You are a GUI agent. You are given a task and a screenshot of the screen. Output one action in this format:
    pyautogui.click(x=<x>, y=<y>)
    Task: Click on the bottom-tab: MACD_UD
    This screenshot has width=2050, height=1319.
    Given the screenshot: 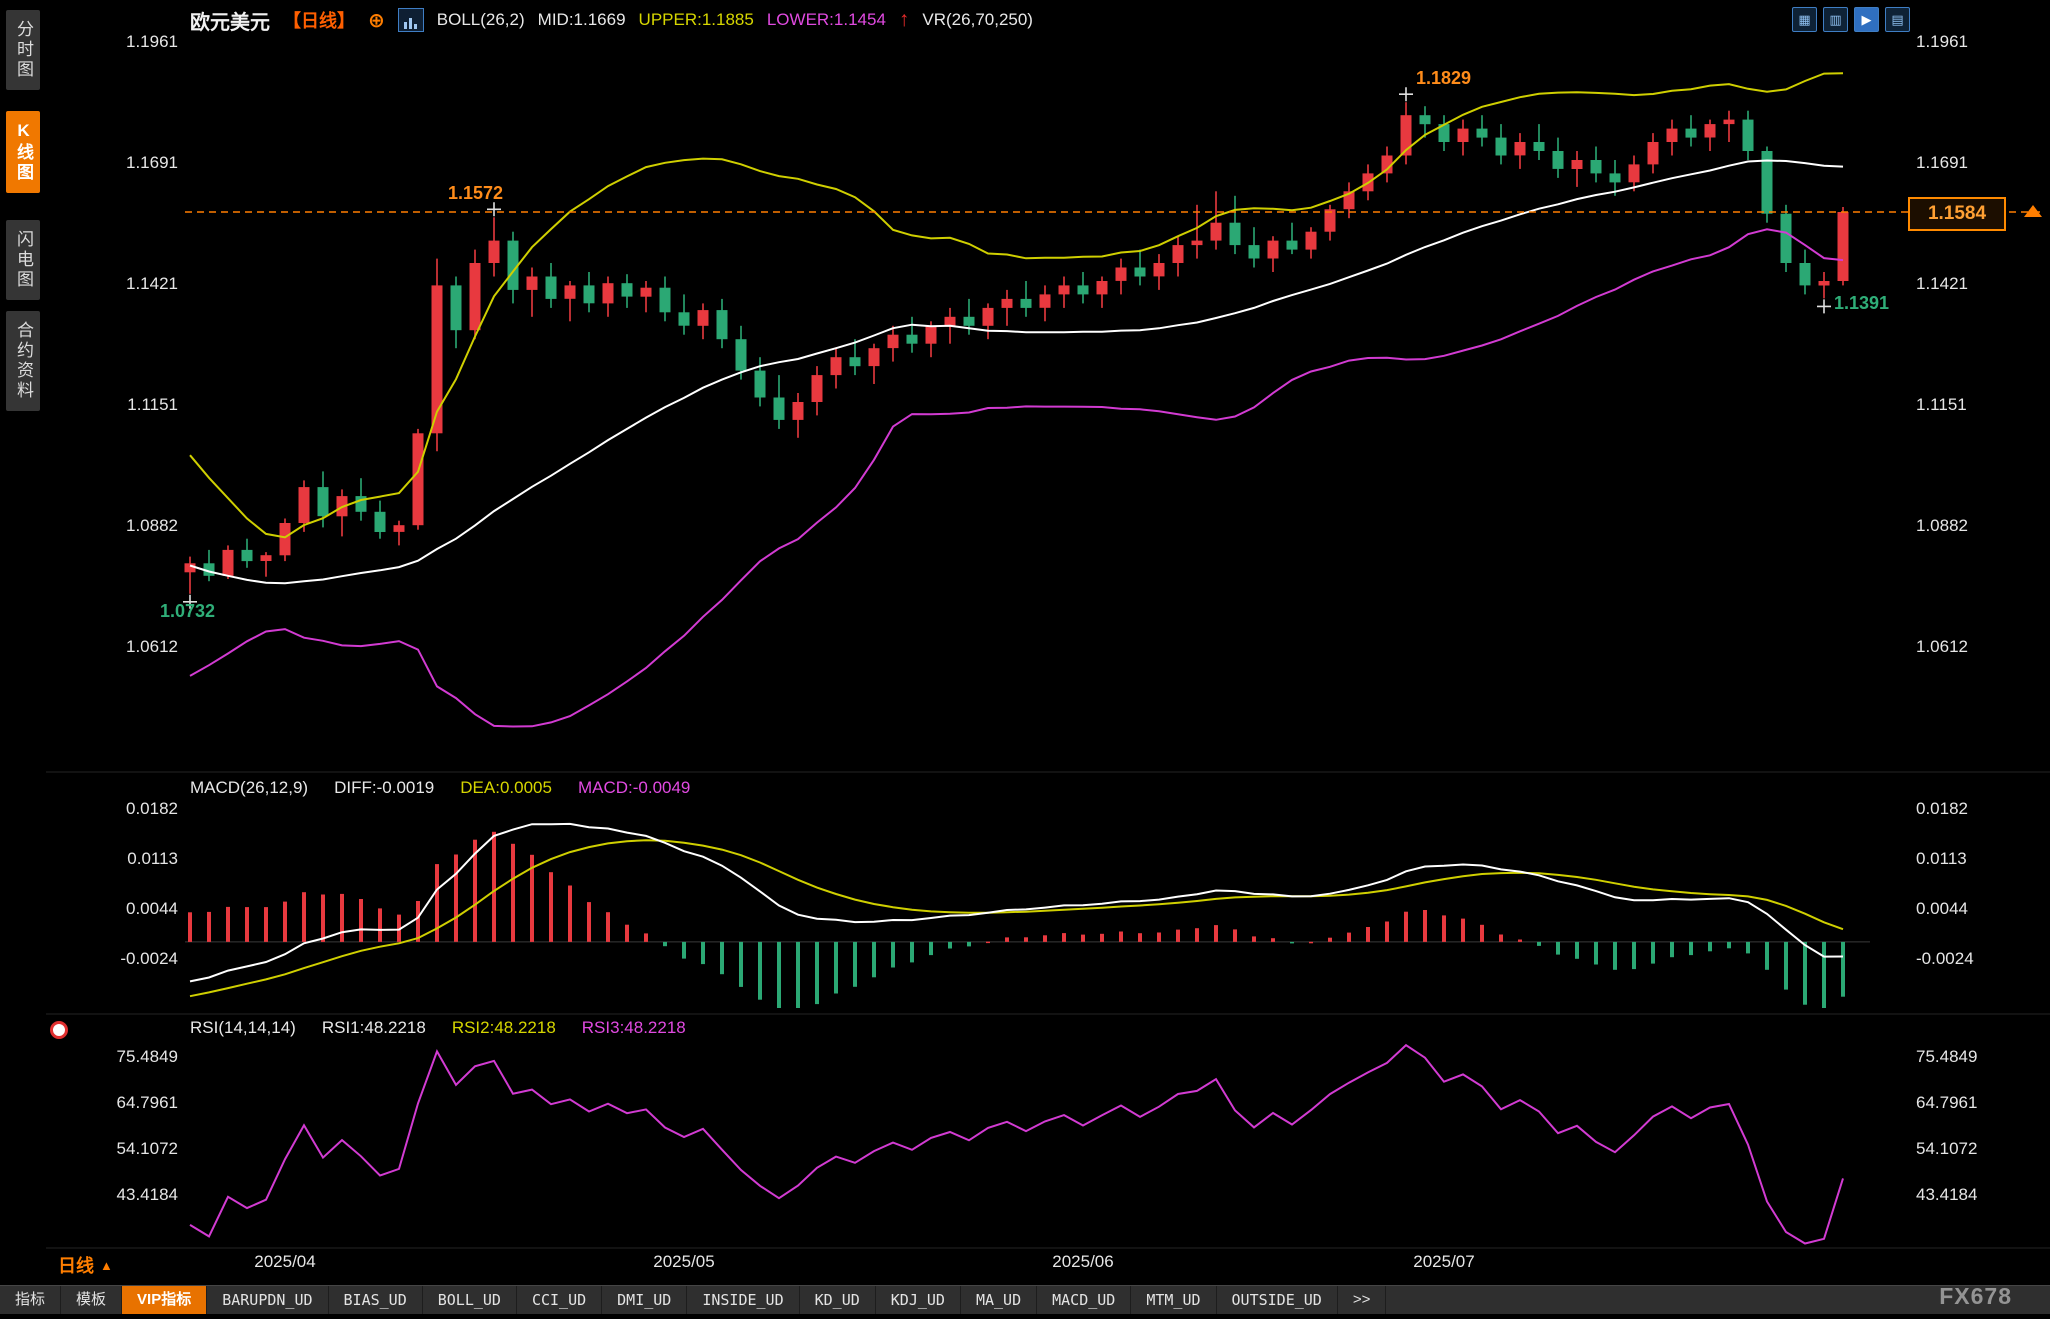 What is the action you would take?
    pyautogui.click(x=1084, y=1300)
    